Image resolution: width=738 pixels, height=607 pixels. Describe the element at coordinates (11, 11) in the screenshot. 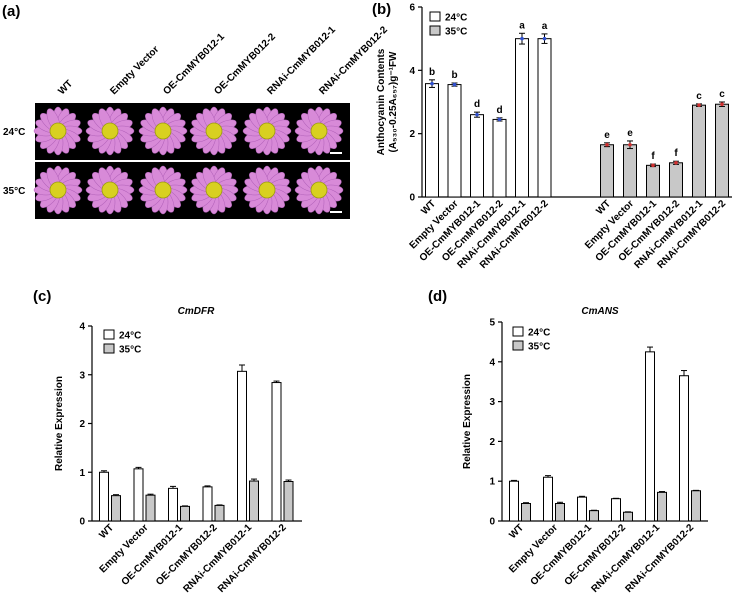

I see `panel-label: (a)` at that location.